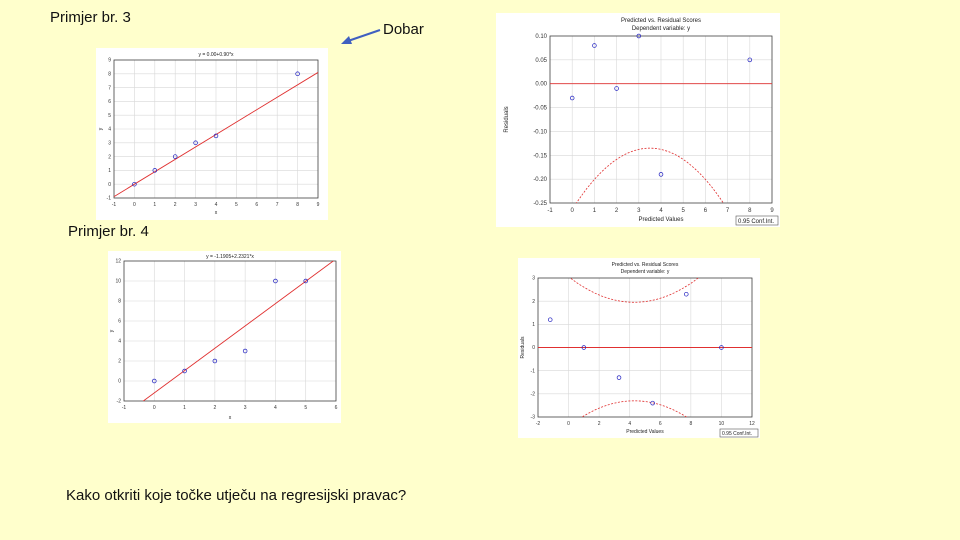  I want to click on y-tick-label: -1, so click(533, 371).